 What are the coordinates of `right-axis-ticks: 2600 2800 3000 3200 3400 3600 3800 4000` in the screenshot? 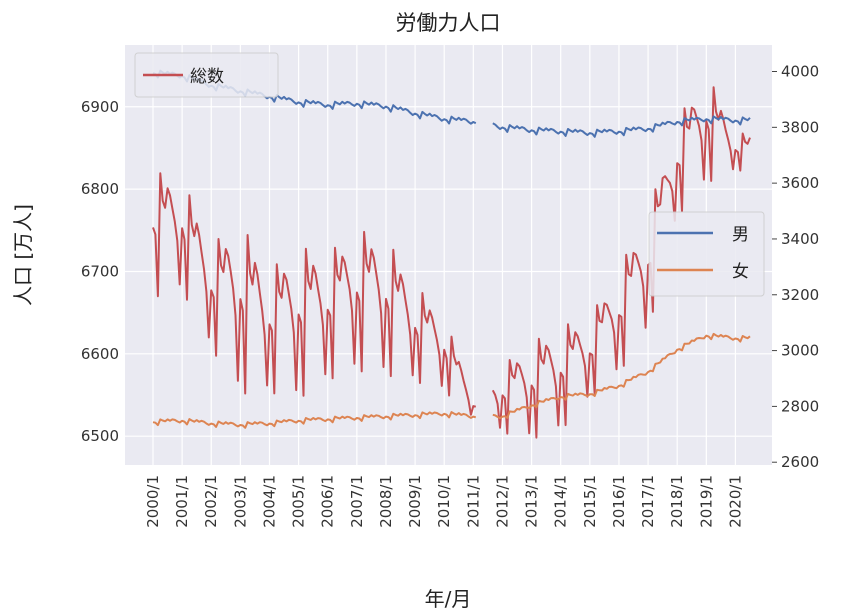 It's located at (795, 267).